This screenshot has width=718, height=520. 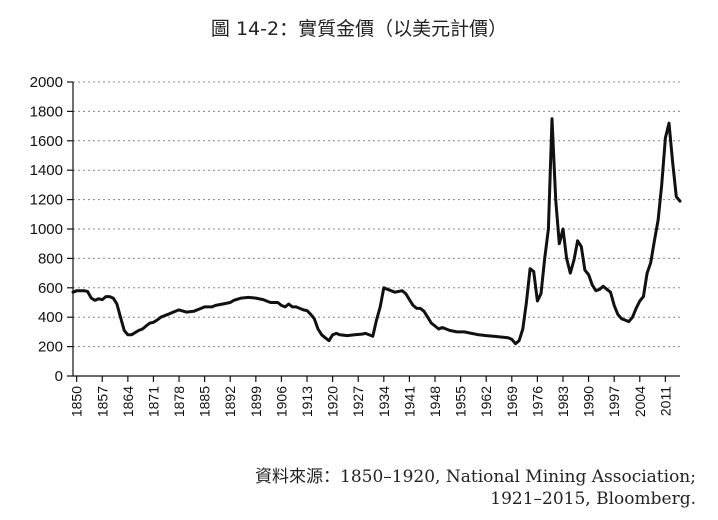 I want to click on x-tick-label-1934: 1934, so click(x=384, y=401).